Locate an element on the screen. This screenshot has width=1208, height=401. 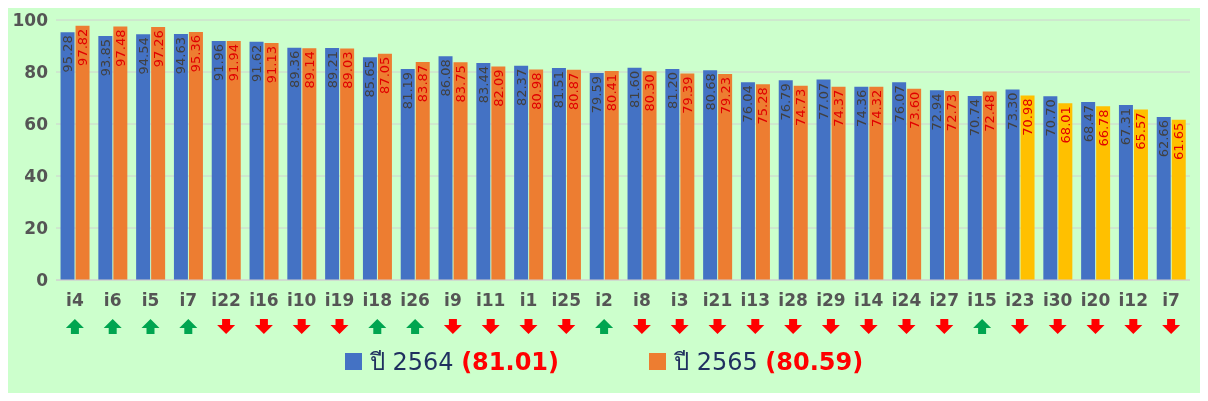
x-tick-label: i11 is located at coordinates (490, 300).